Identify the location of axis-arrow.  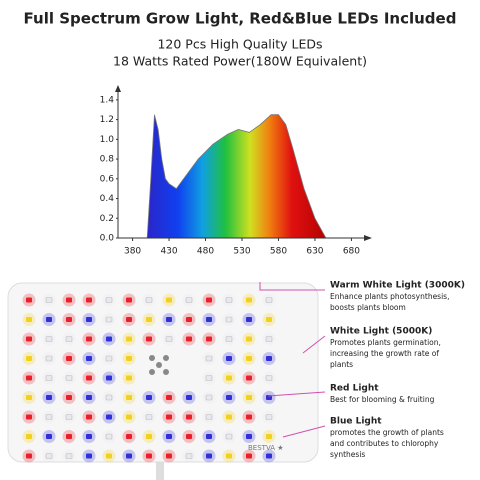
(118, 88).